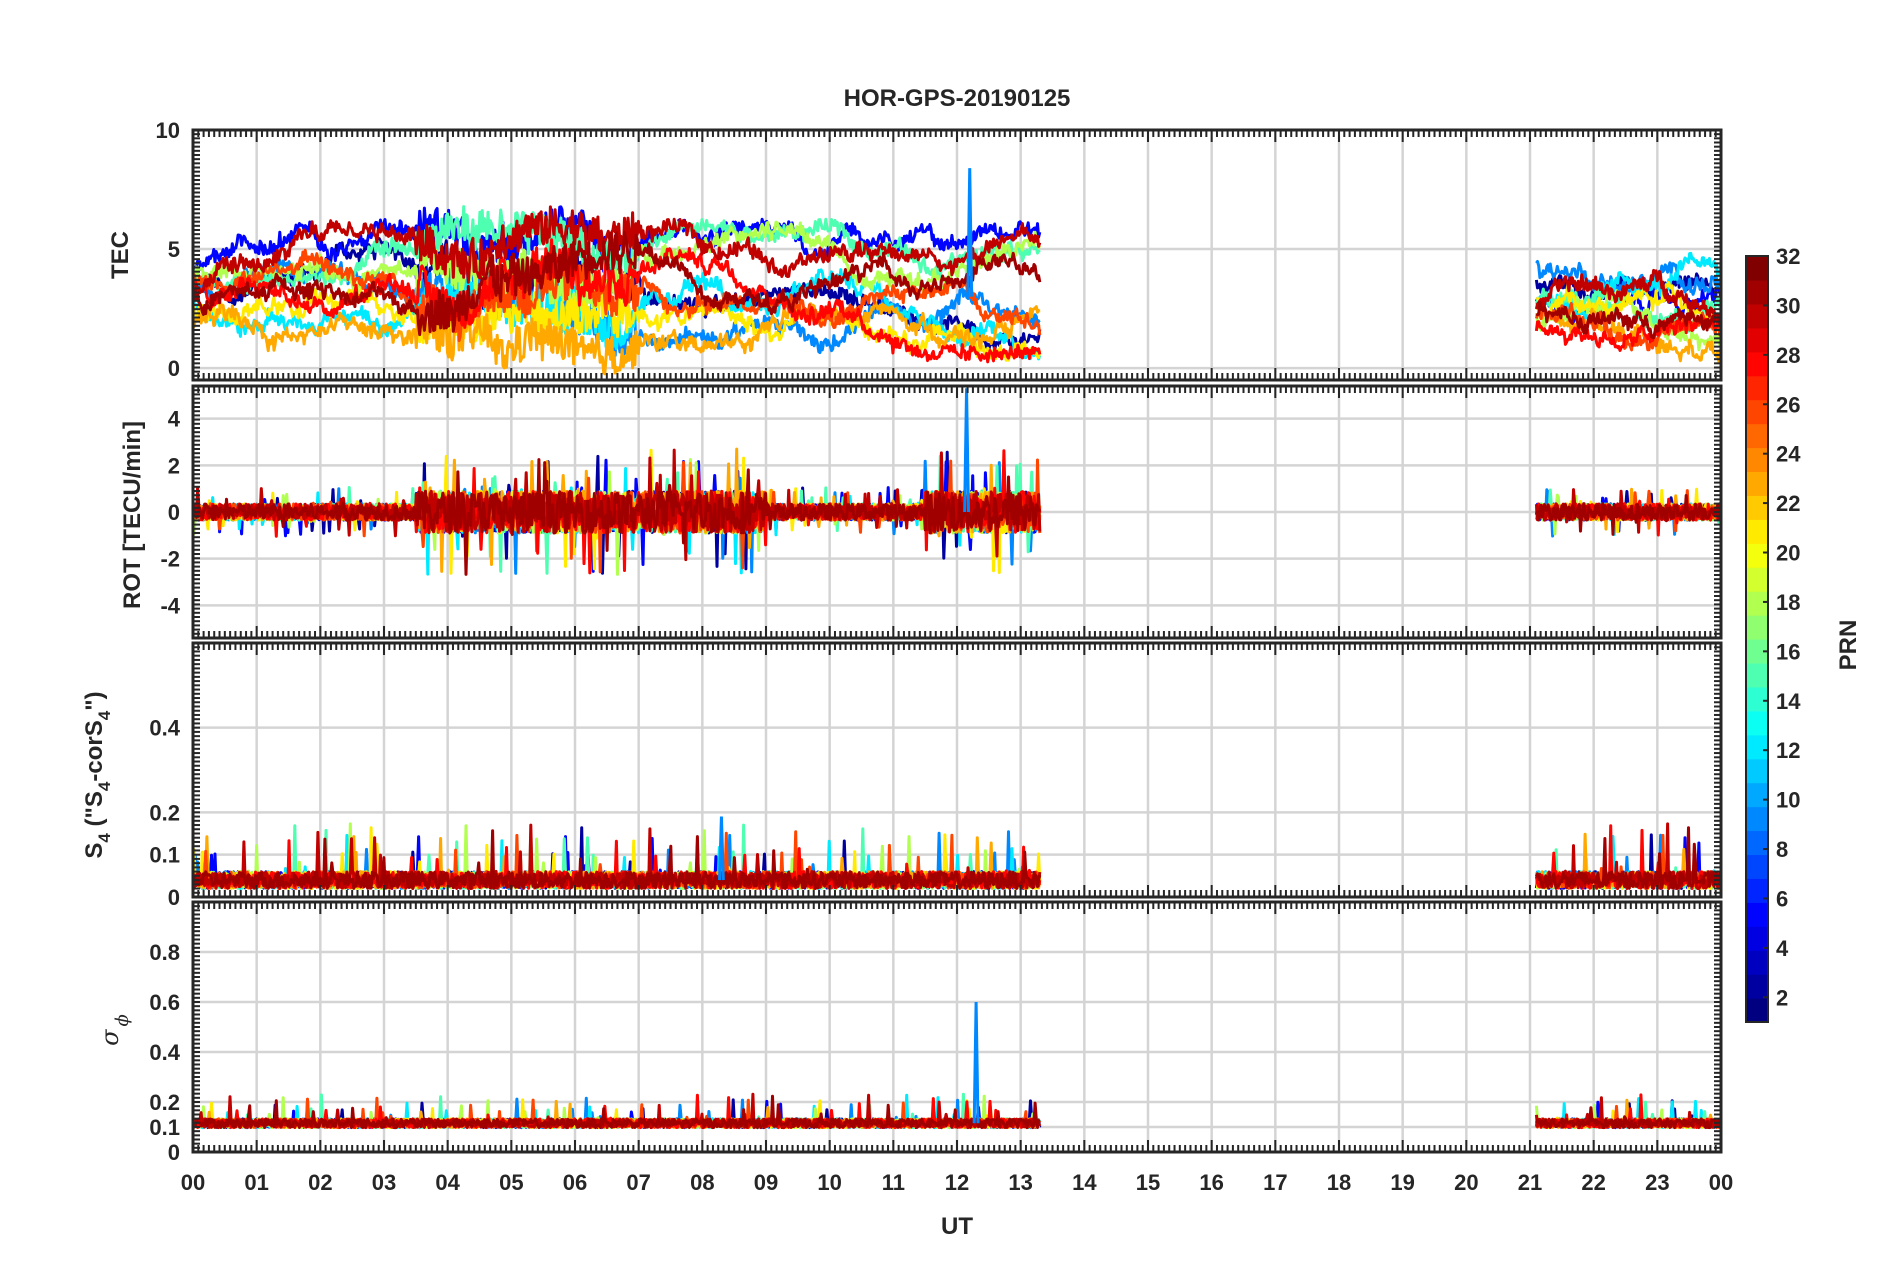 This screenshot has height=1272, width=1902. What do you see at coordinates (174, 897) in the screenshot?
I see `s4-ytick-label: 0` at bounding box center [174, 897].